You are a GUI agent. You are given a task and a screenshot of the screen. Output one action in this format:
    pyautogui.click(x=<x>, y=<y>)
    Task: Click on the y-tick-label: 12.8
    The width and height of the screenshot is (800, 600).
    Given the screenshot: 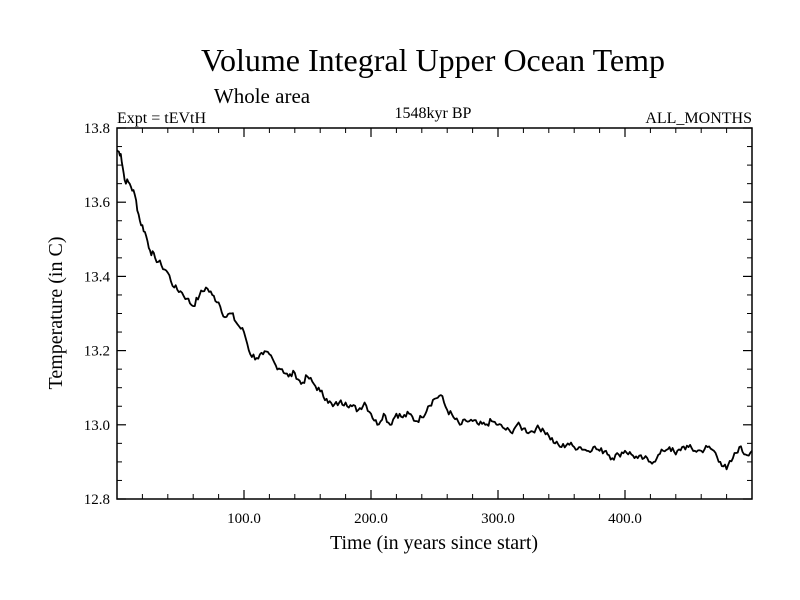 What is the action you would take?
    pyautogui.click(x=97, y=500)
    